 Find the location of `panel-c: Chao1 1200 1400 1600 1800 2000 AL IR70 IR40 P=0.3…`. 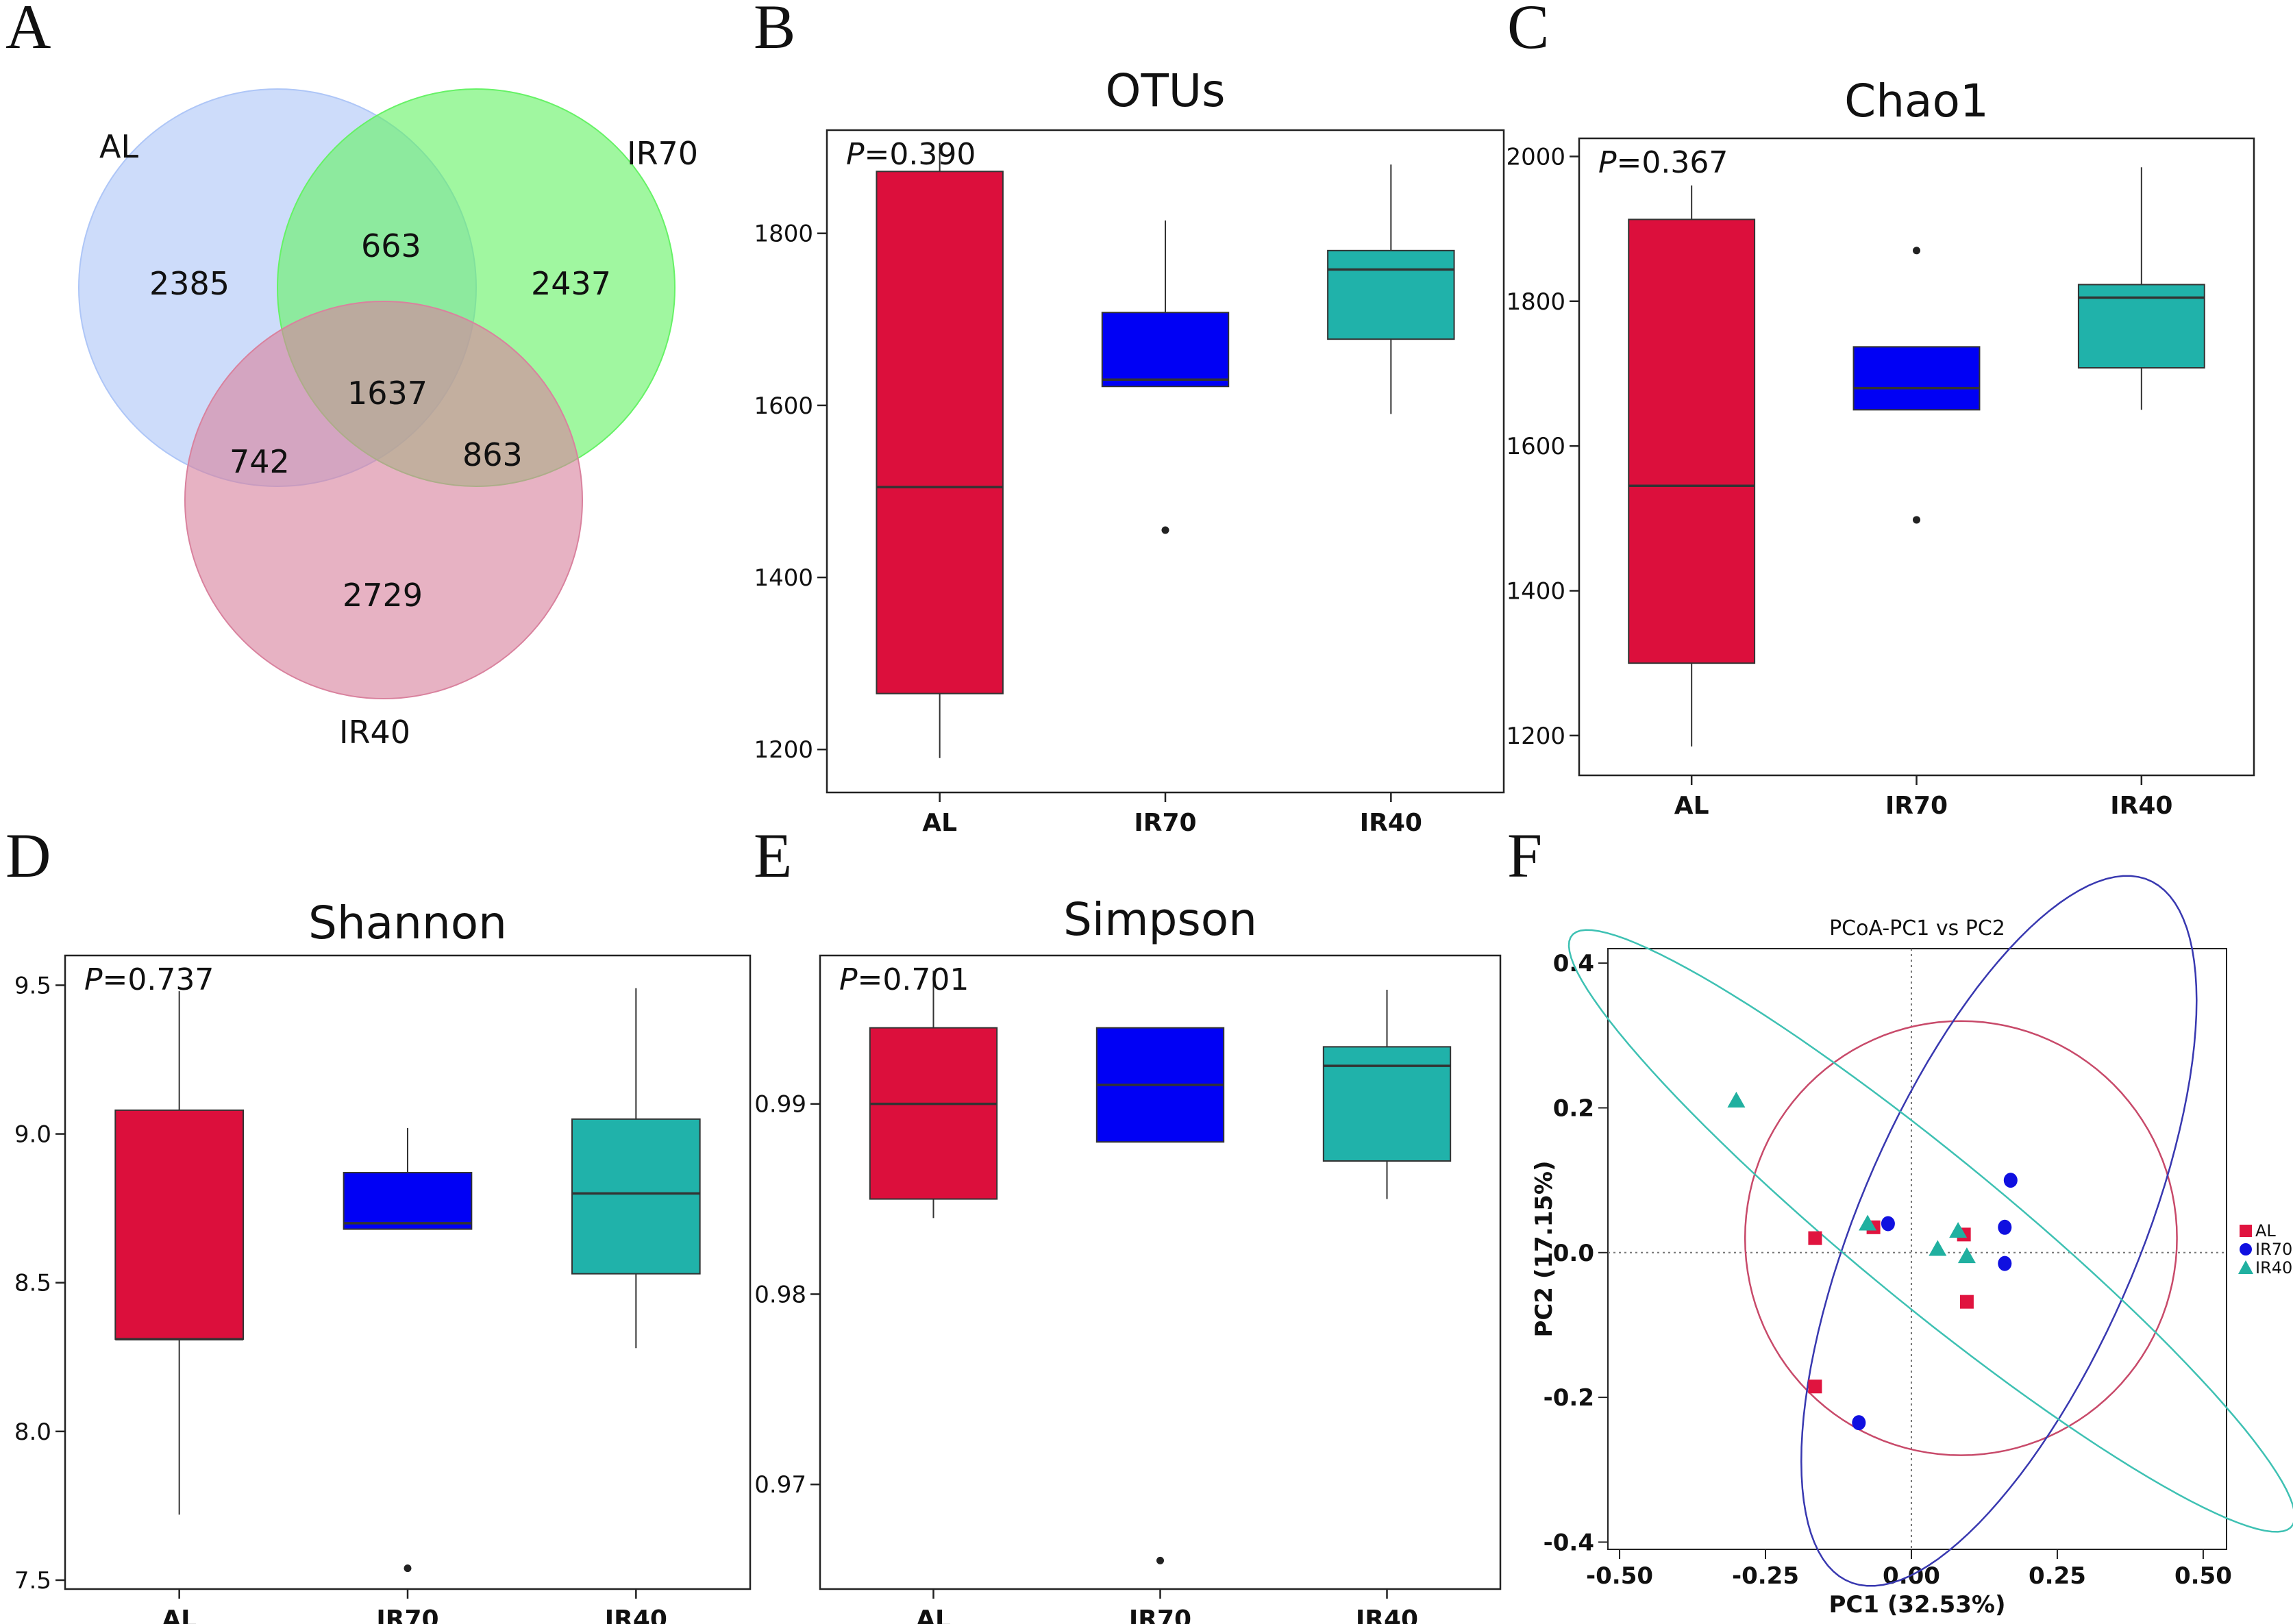

panel-c: Chao1 1200 1400 1600 1800 2000 AL IR70 IR40 P=0.3… is located at coordinates (1880, 447).